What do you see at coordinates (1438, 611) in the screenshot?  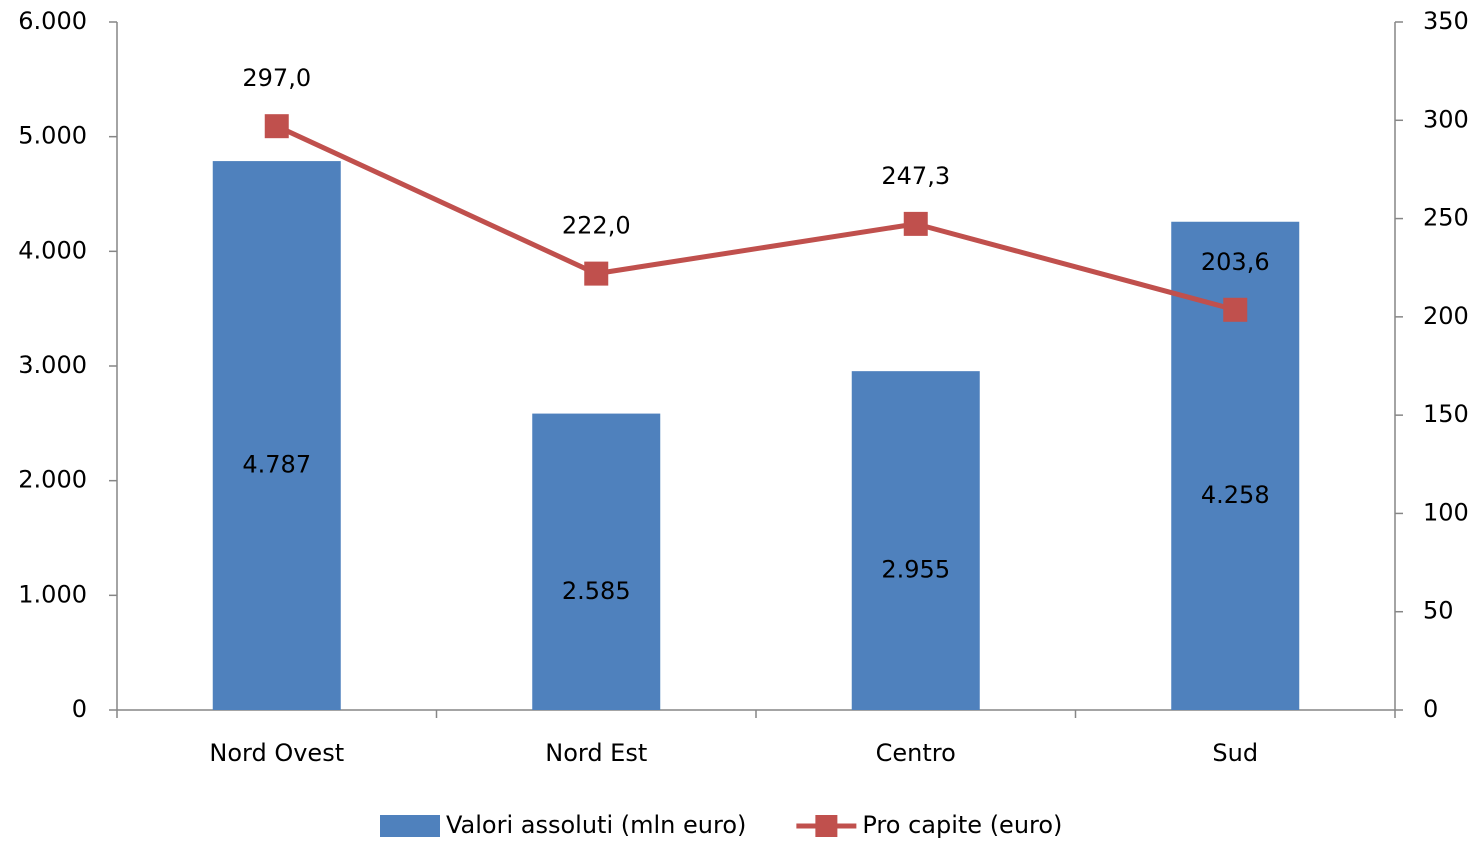 I see `y2-tick-label: 50` at bounding box center [1438, 611].